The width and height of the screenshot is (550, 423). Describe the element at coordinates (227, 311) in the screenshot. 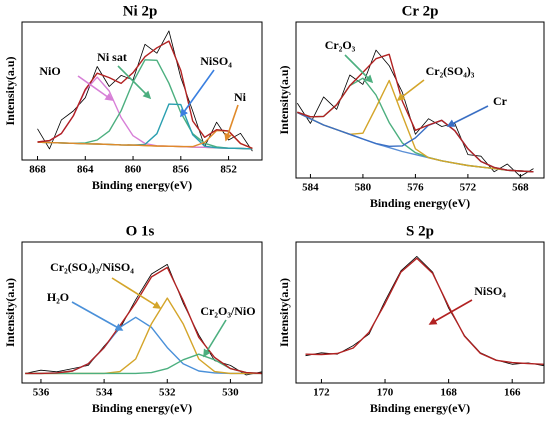

I see `annotation: Cr₂O₃/NiO` at that location.